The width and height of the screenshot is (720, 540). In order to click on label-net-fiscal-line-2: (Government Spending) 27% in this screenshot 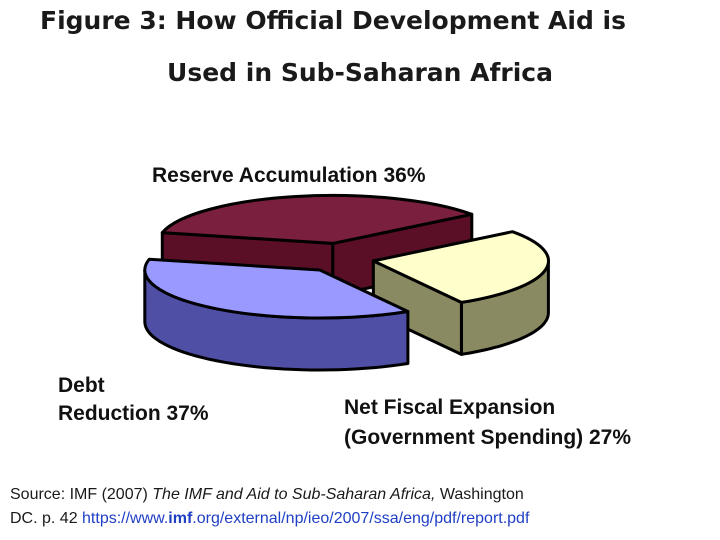, I will do `click(487, 437)`.